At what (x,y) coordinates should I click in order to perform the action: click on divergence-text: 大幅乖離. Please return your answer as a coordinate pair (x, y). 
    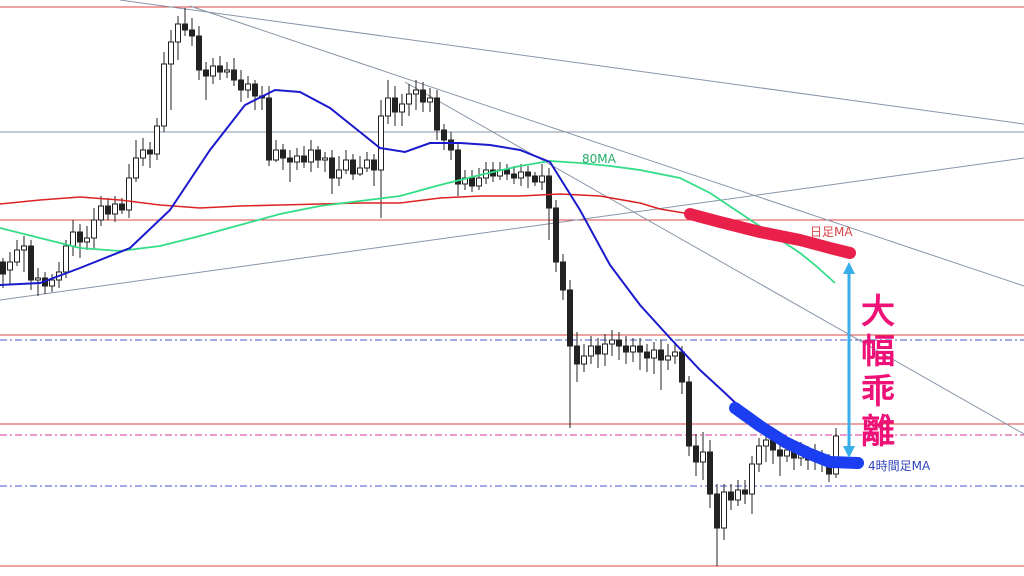
    Looking at the image, I should click on (878, 372).